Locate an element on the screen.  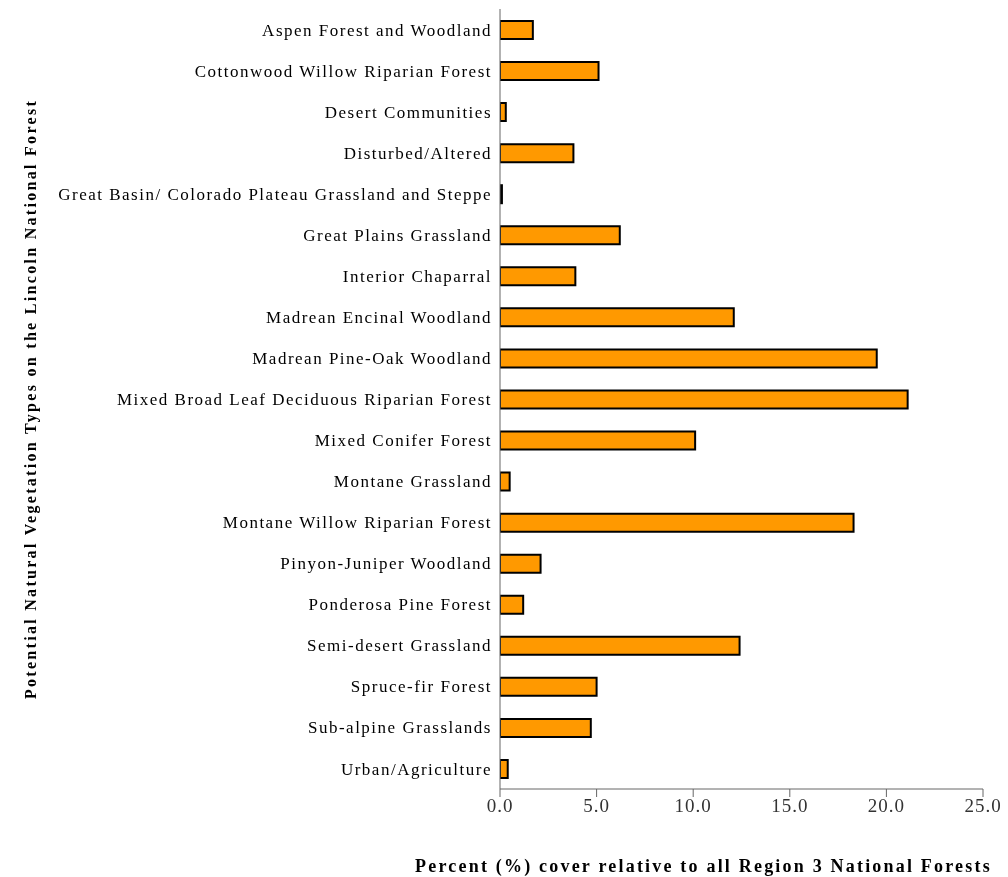
y-tick-label: Great Basin/ Colorado Plateau Grassland and Steppe is located at coordinates (275, 194).